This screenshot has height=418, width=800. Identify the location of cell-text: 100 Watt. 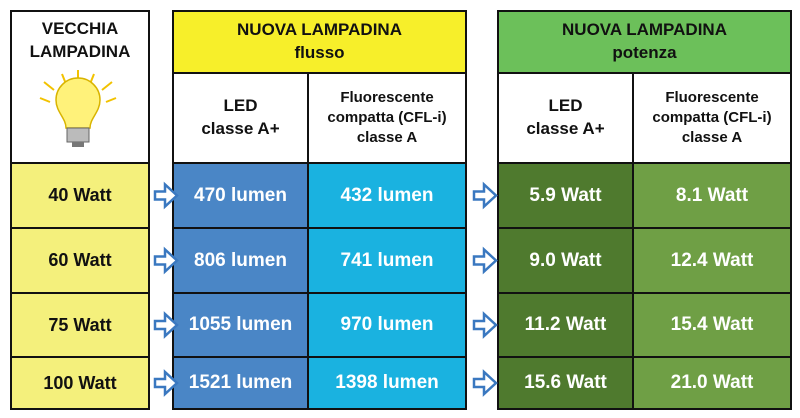
(80, 382).